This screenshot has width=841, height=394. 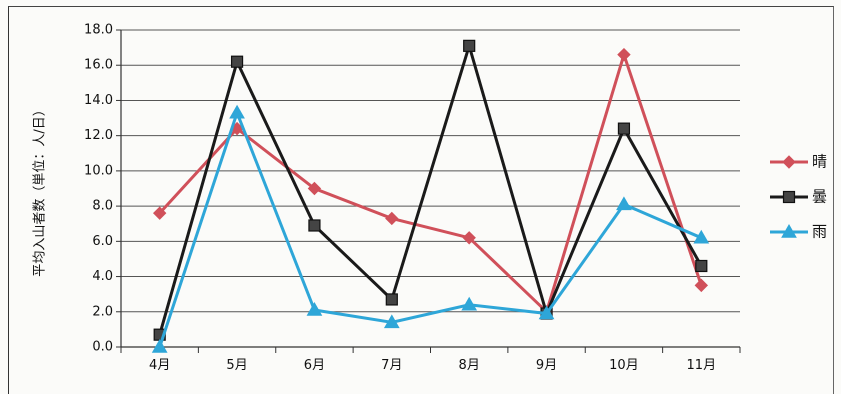 I want to click on y-tick-label: 4.0, so click(x=102, y=276).